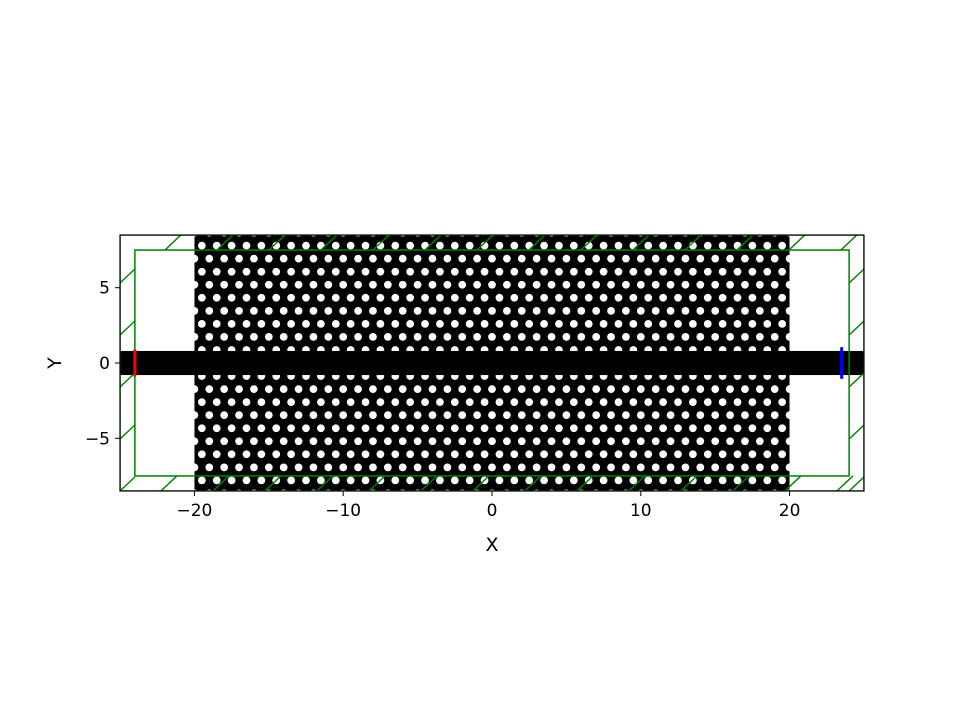  Describe the element at coordinates (97, 439) in the screenshot. I see `y-tick-label: −5` at that location.